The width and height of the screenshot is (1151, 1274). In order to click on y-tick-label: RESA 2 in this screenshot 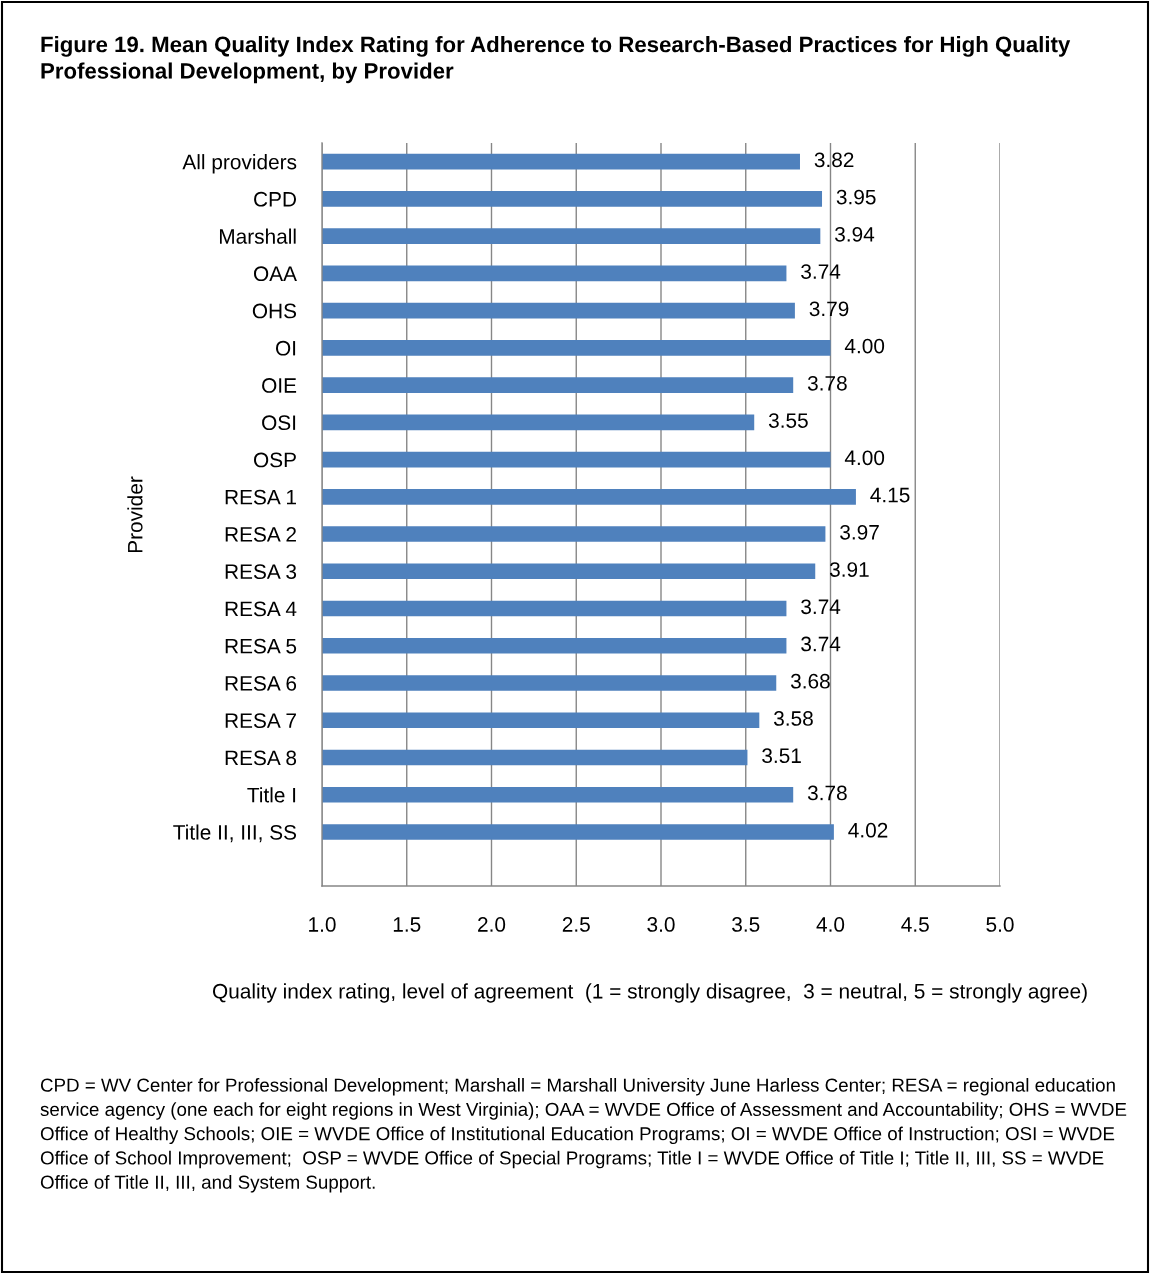, I will do `click(260, 534)`.